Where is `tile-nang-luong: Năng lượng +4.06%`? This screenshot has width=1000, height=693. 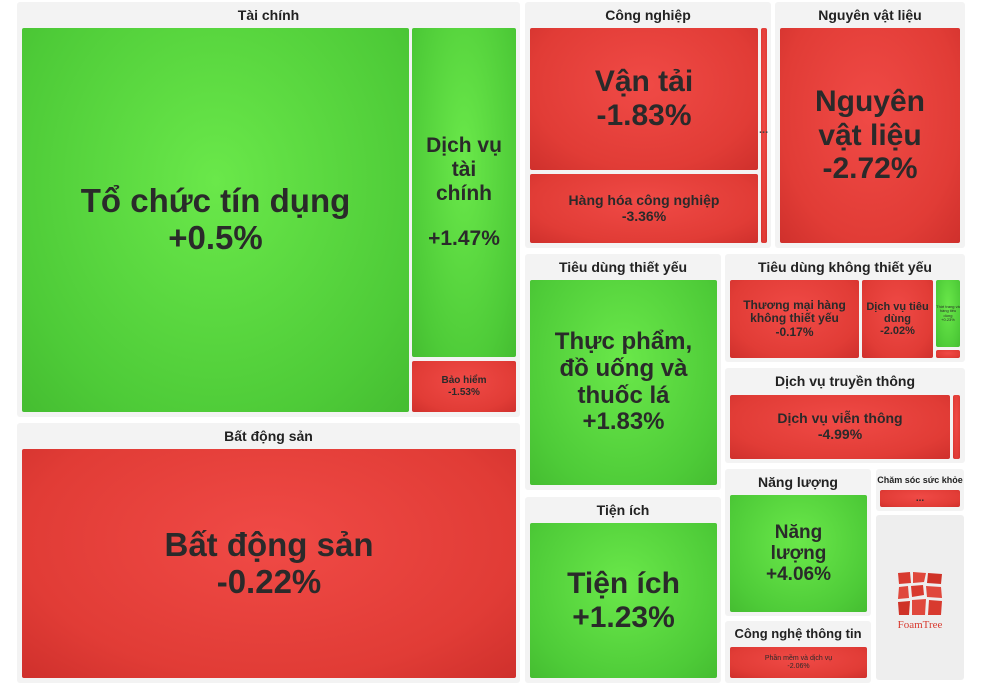 tile-nang-luong: Năng lượng +4.06% is located at coordinates (798, 553).